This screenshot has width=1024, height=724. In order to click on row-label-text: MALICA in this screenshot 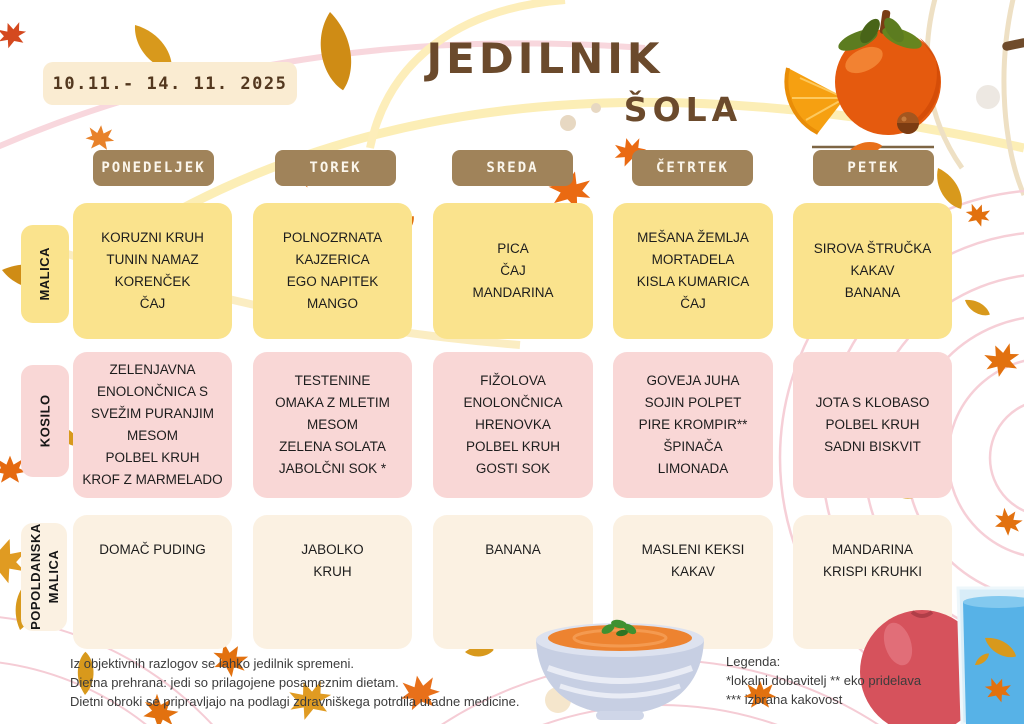, I will do `click(45, 274)`.